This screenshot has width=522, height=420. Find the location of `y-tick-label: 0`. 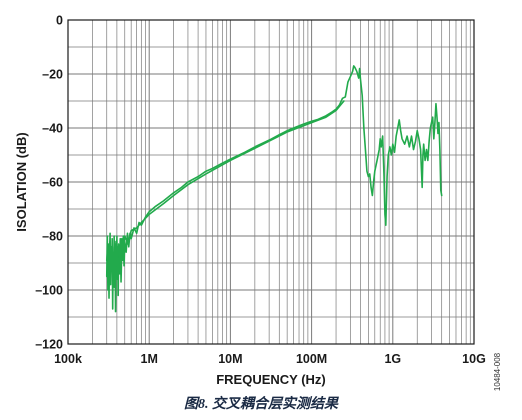

y-tick-label: 0 is located at coordinates (59, 21).